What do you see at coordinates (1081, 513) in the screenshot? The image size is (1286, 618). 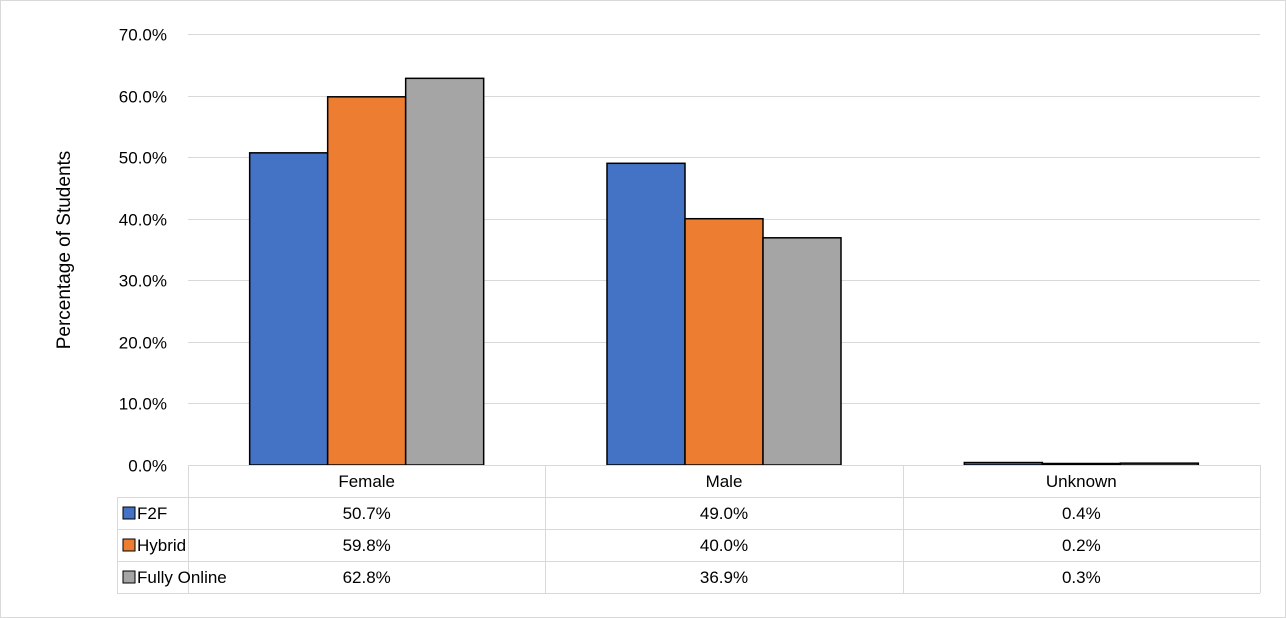 I see `data-table-value: 0.4%` at bounding box center [1081, 513].